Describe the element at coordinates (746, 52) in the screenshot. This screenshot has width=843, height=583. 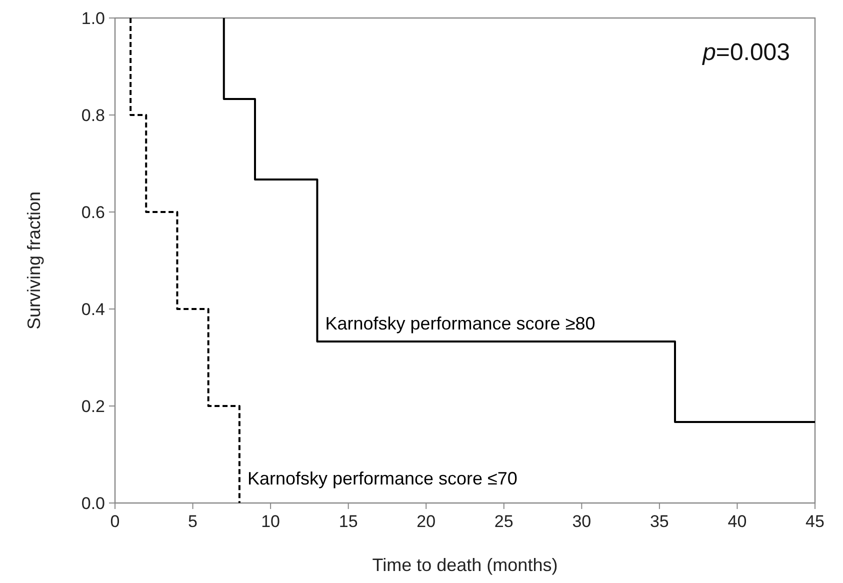
I see `annotation: p=0.003` at that location.